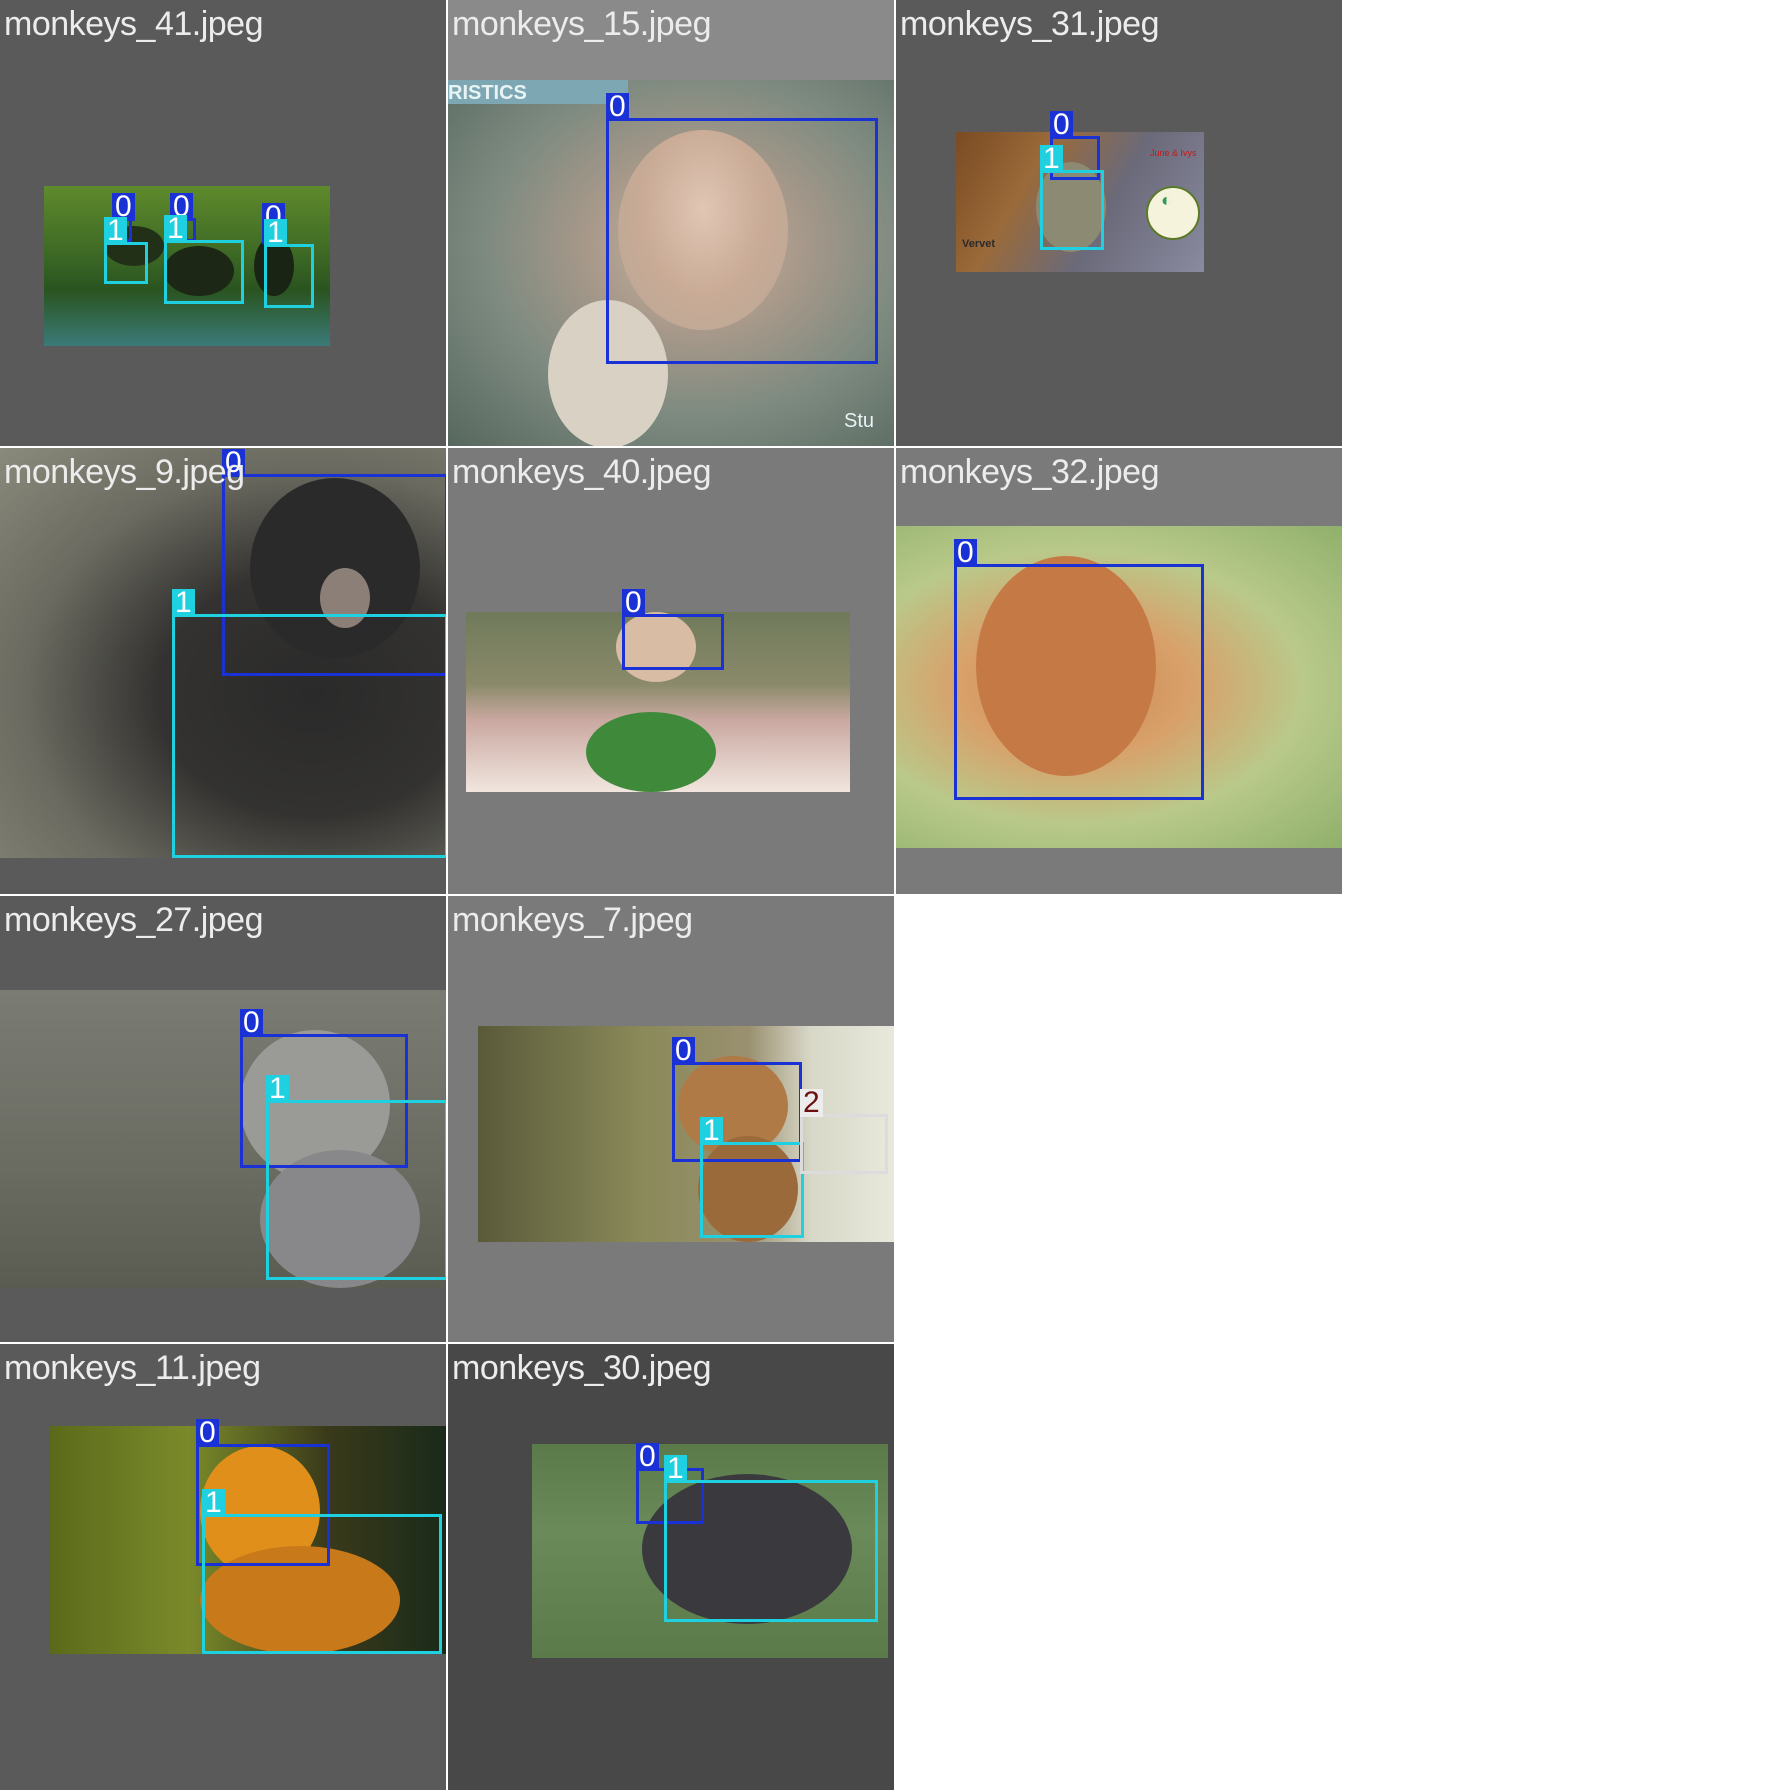  I want to click on tile-monkeys-40: monkeys_40.jpeg 0, so click(672, 672).